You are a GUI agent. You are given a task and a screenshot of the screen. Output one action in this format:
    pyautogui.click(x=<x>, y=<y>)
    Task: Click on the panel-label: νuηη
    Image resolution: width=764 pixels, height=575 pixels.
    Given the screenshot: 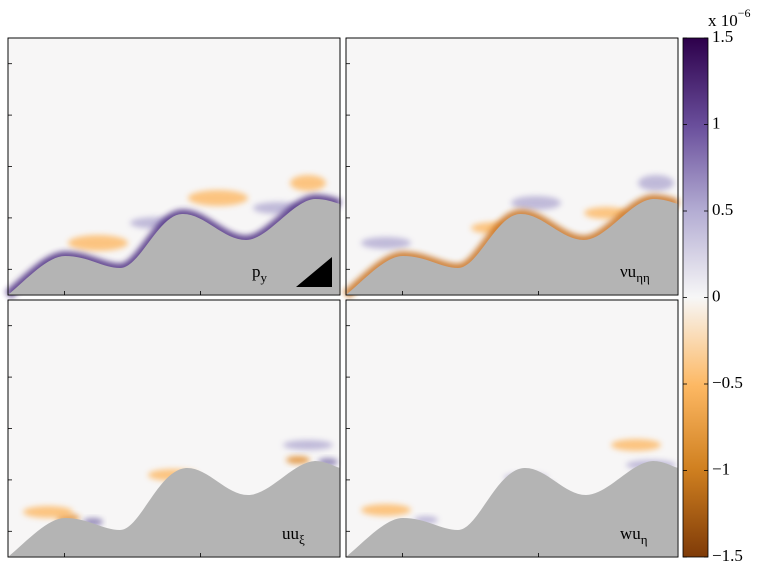 What is the action you would take?
    pyautogui.click(x=635, y=273)
    